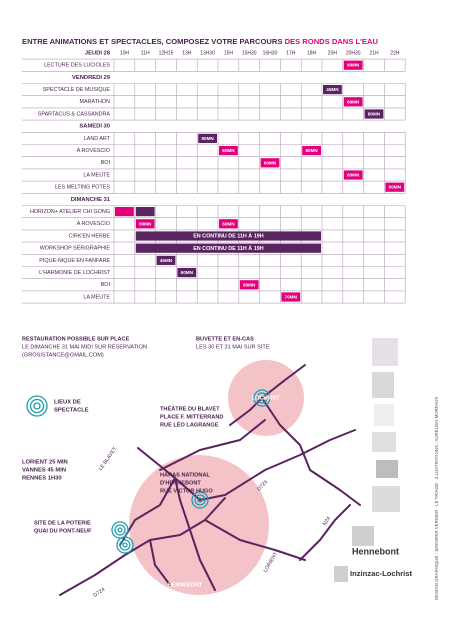  Describe the element at coordinates (225, 339) in the screenshot. I see `info-title: BUVETTE ET EN-CAS` at that location.